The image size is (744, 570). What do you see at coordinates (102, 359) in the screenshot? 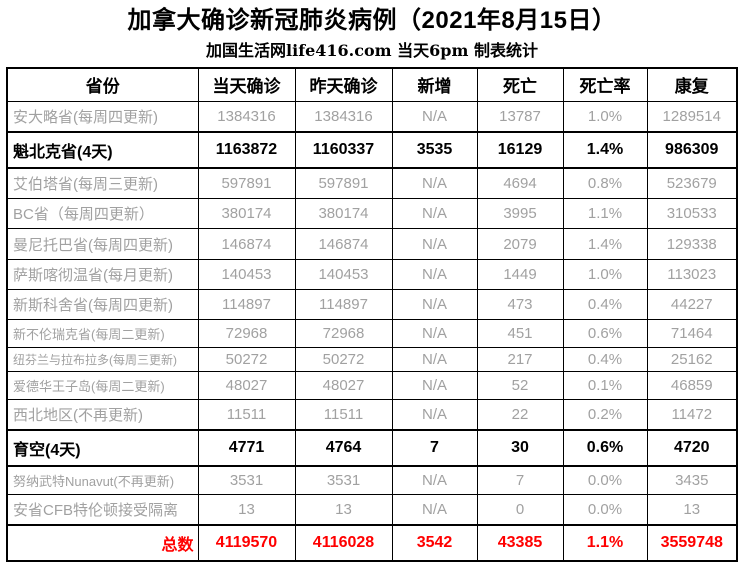
I see `province-cell: 纽芬兰与拉布拉多(每周三更新)` at bounding box center [102, 359].